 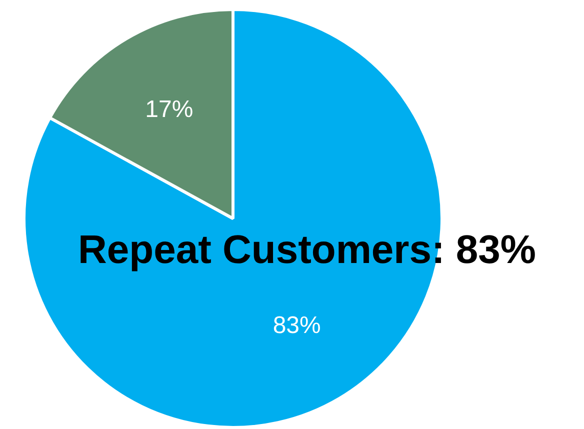 I want to click on data-label: 83%, so click(x=296, y=326).